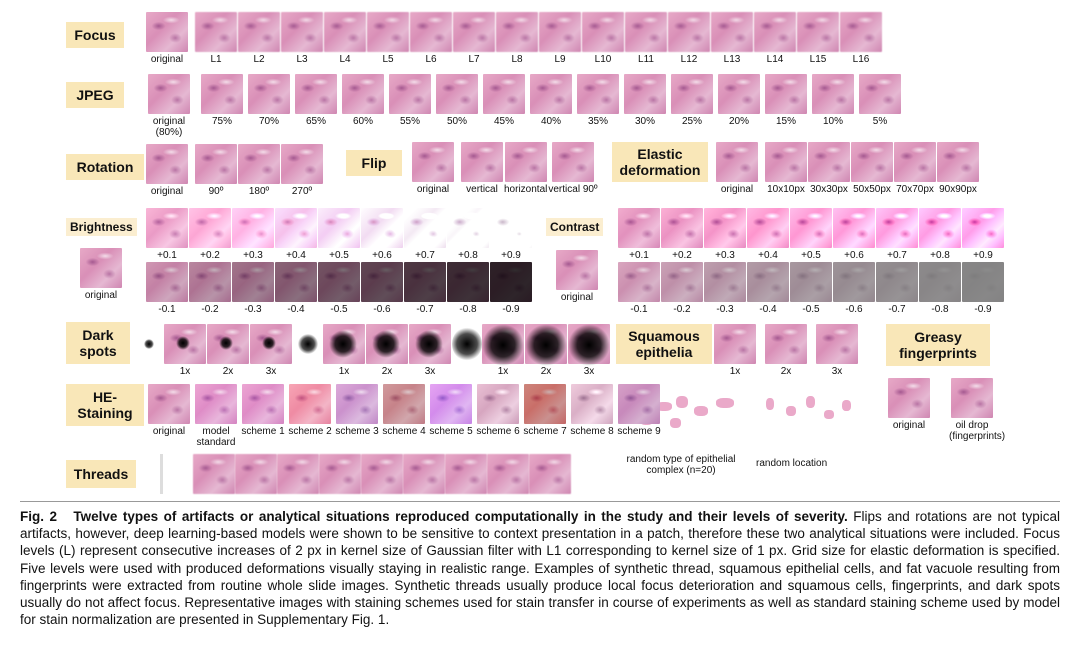 The height and width of the screenshot is (668, 1076). I want to click on tile-cell: 10x10px, so click(786, 168).